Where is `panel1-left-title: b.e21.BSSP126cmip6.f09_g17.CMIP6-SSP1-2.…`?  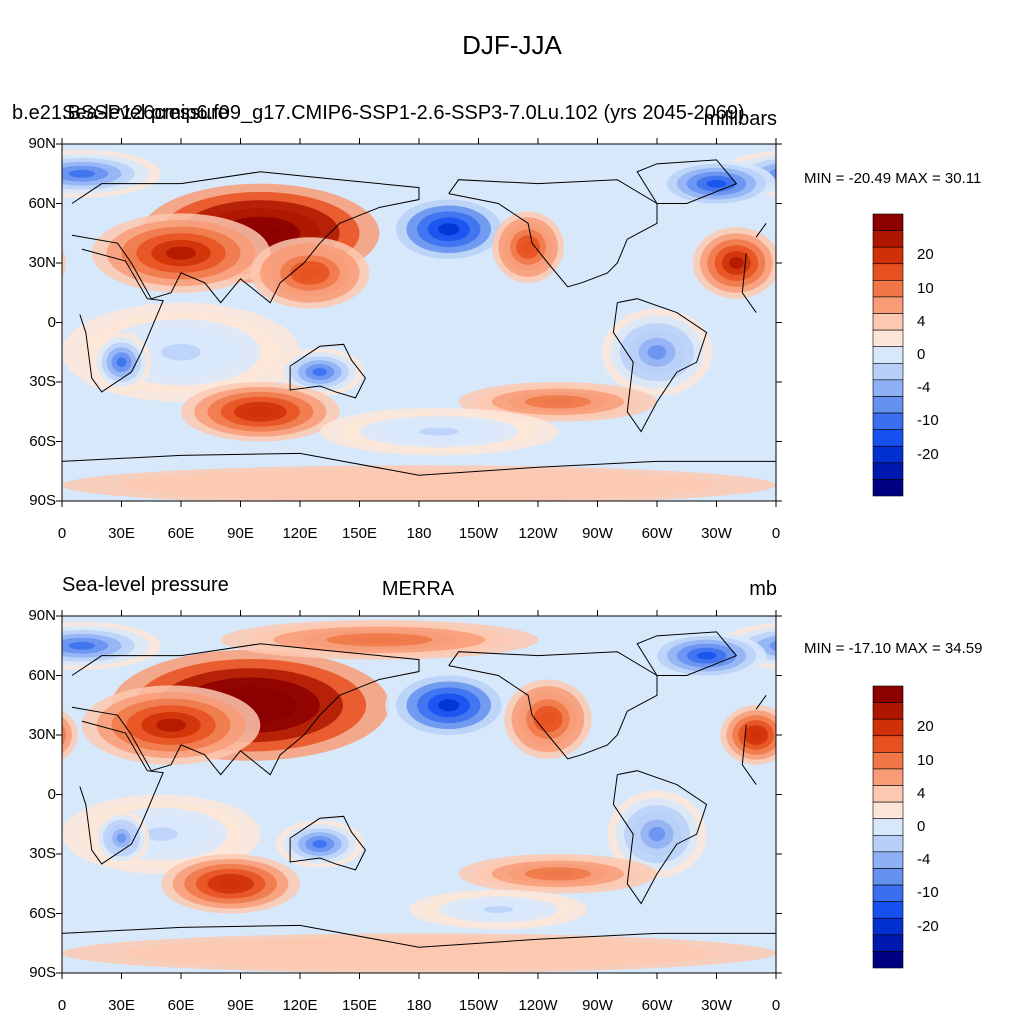
panel1-left-title: b.e21.BSSP126cmip6.f09_g17.CMIP6-SSP1-2.… is located at coordinates (378, 113).